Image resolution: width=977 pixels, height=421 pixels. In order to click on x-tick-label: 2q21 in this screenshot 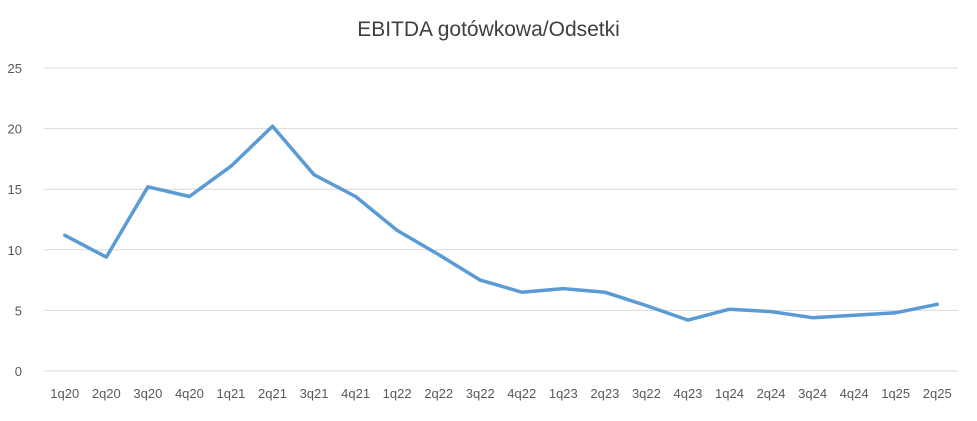, I will do `click(272, 393)`.